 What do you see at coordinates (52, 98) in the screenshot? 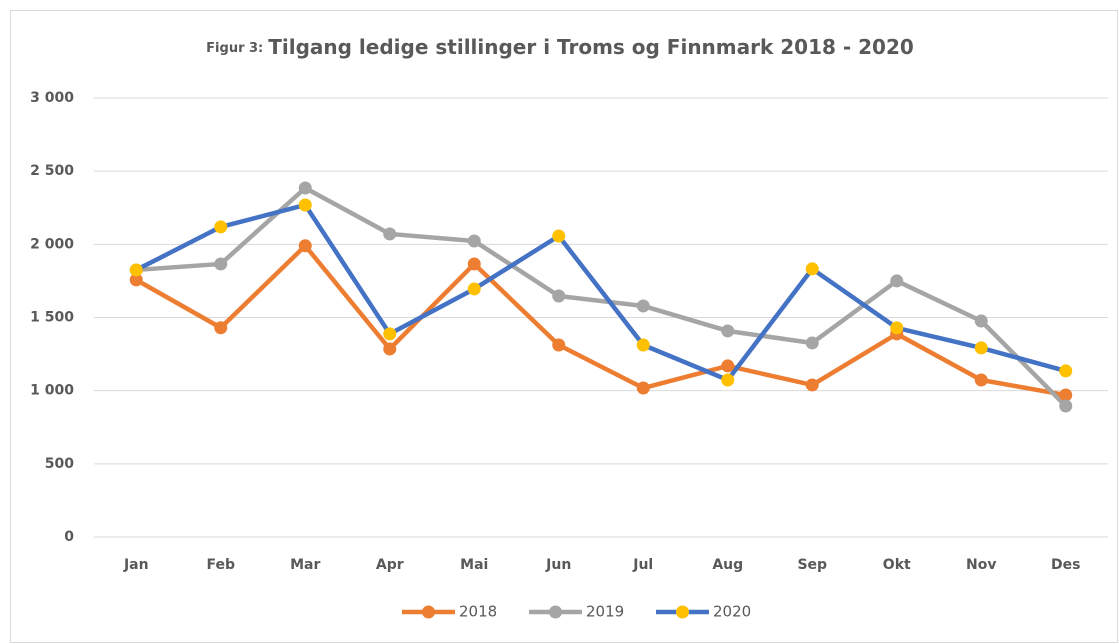
I see `y-tick-label: 3 000` at bounding box center [52, 98].